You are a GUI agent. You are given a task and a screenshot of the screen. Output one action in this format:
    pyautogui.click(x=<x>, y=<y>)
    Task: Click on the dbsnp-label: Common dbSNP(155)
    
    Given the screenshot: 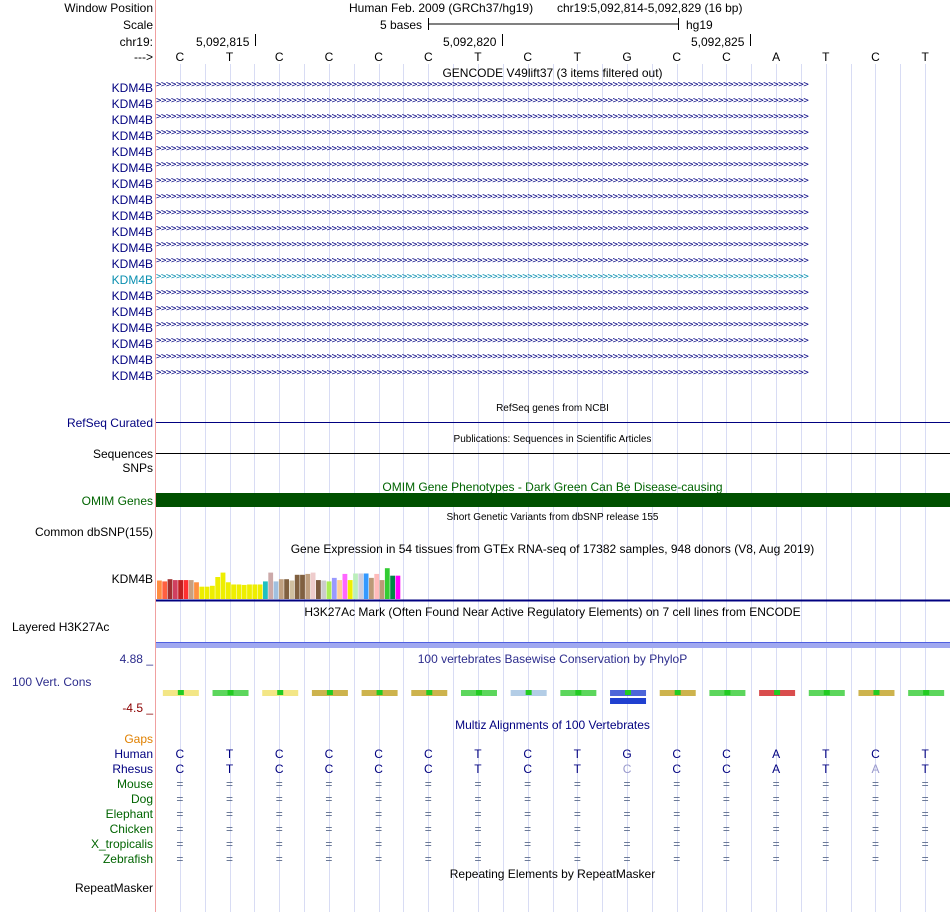 What is the action you would take?
    pyautogui.click(x=93, y=532)
    